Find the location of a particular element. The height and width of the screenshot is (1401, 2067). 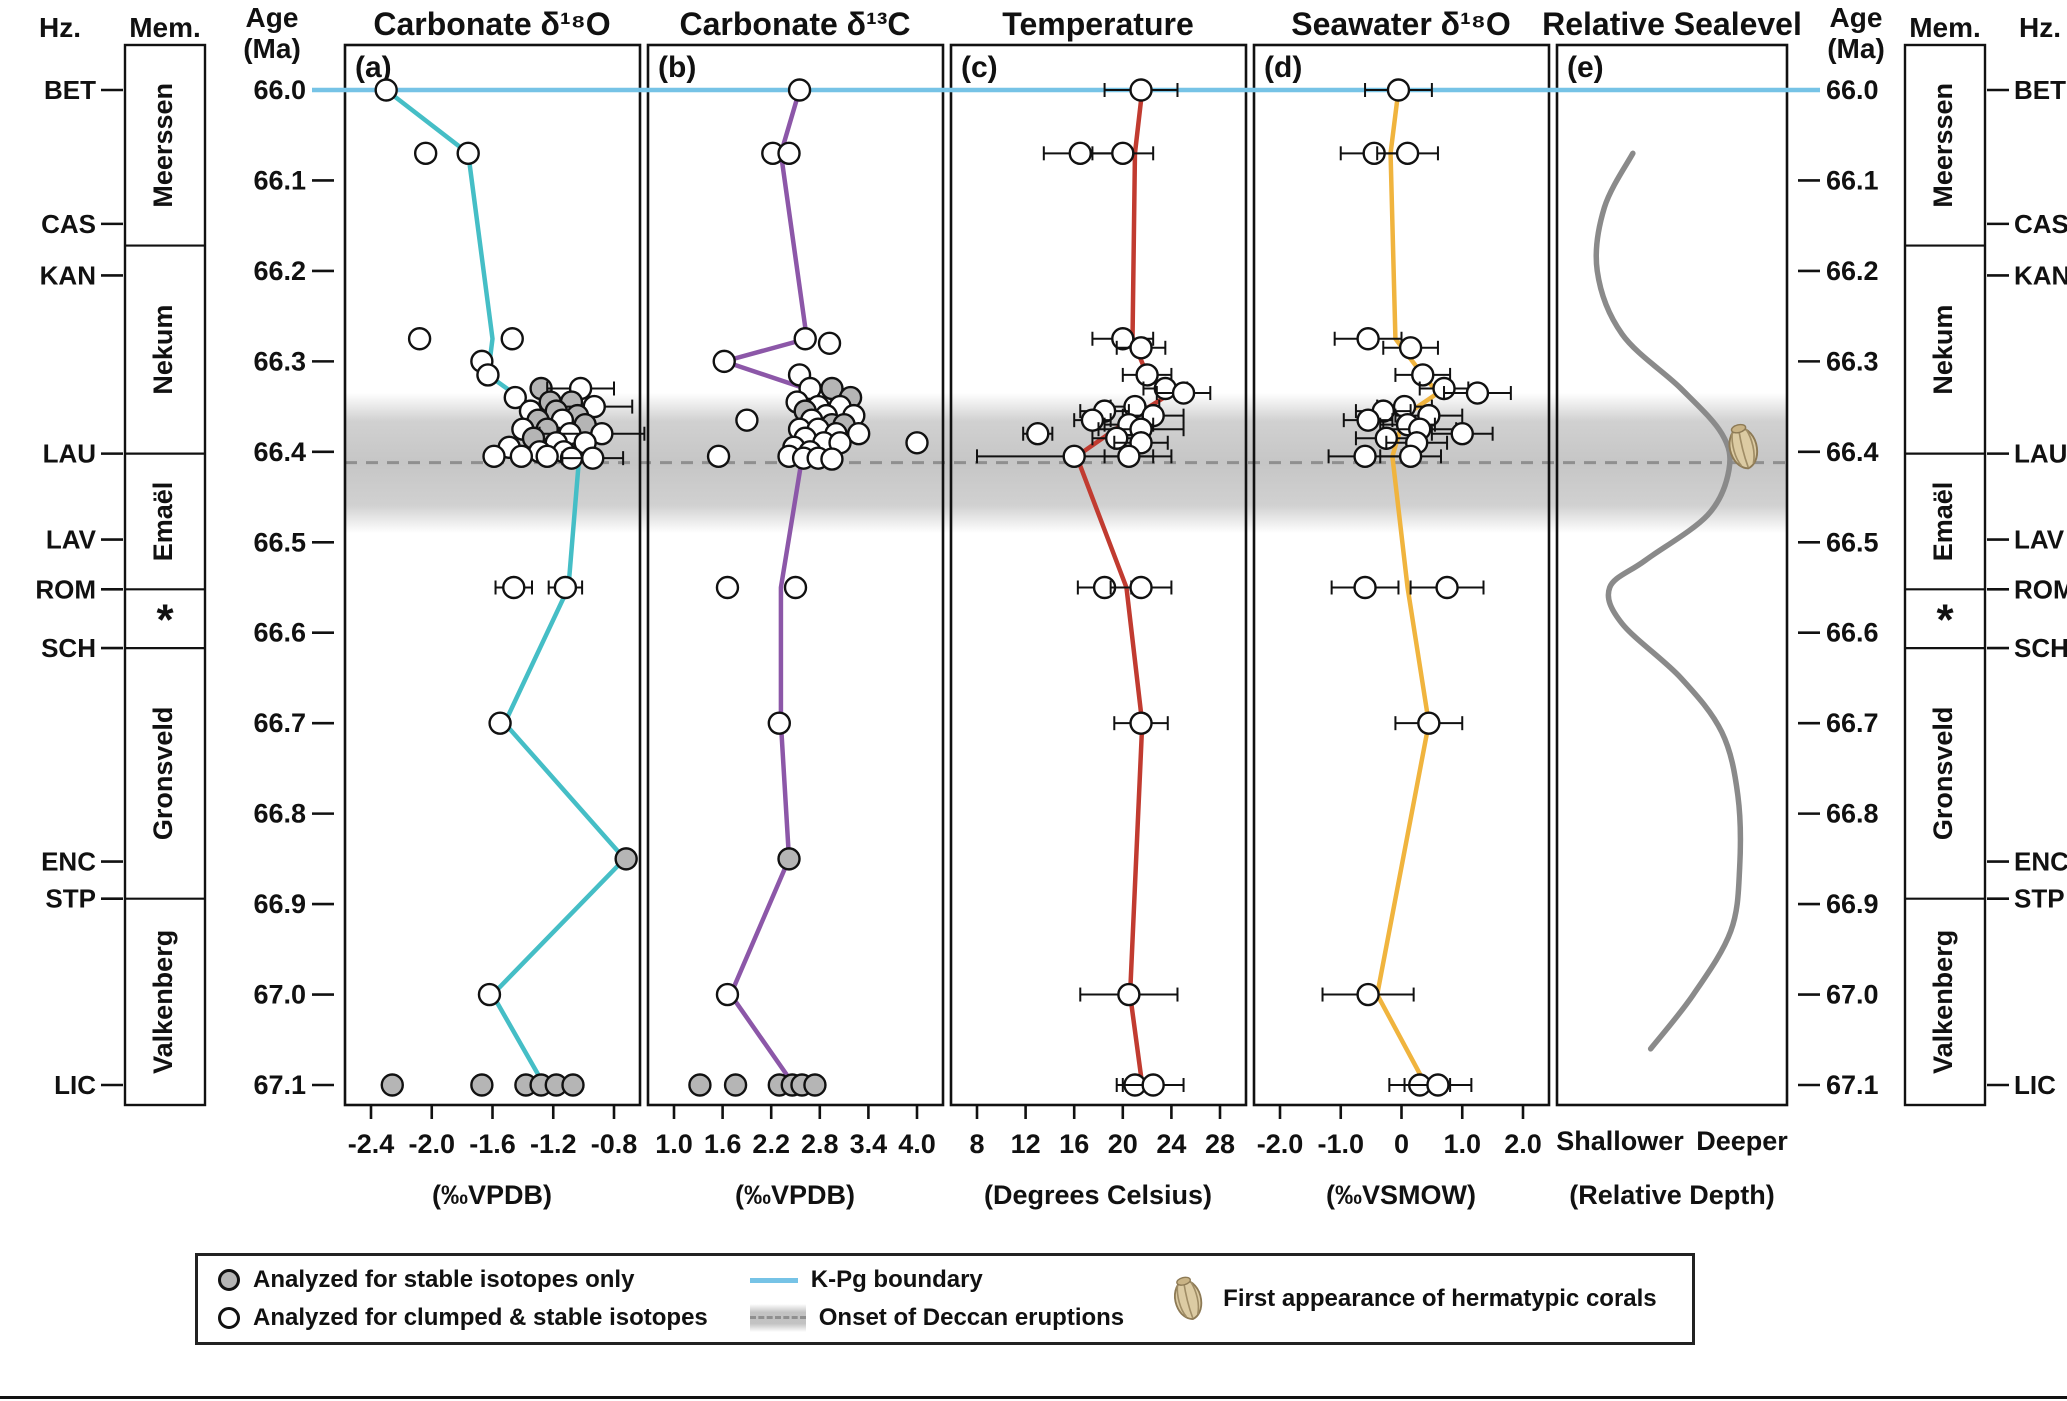

hz-header-left: Hz. is located at coordinates (60, 27).